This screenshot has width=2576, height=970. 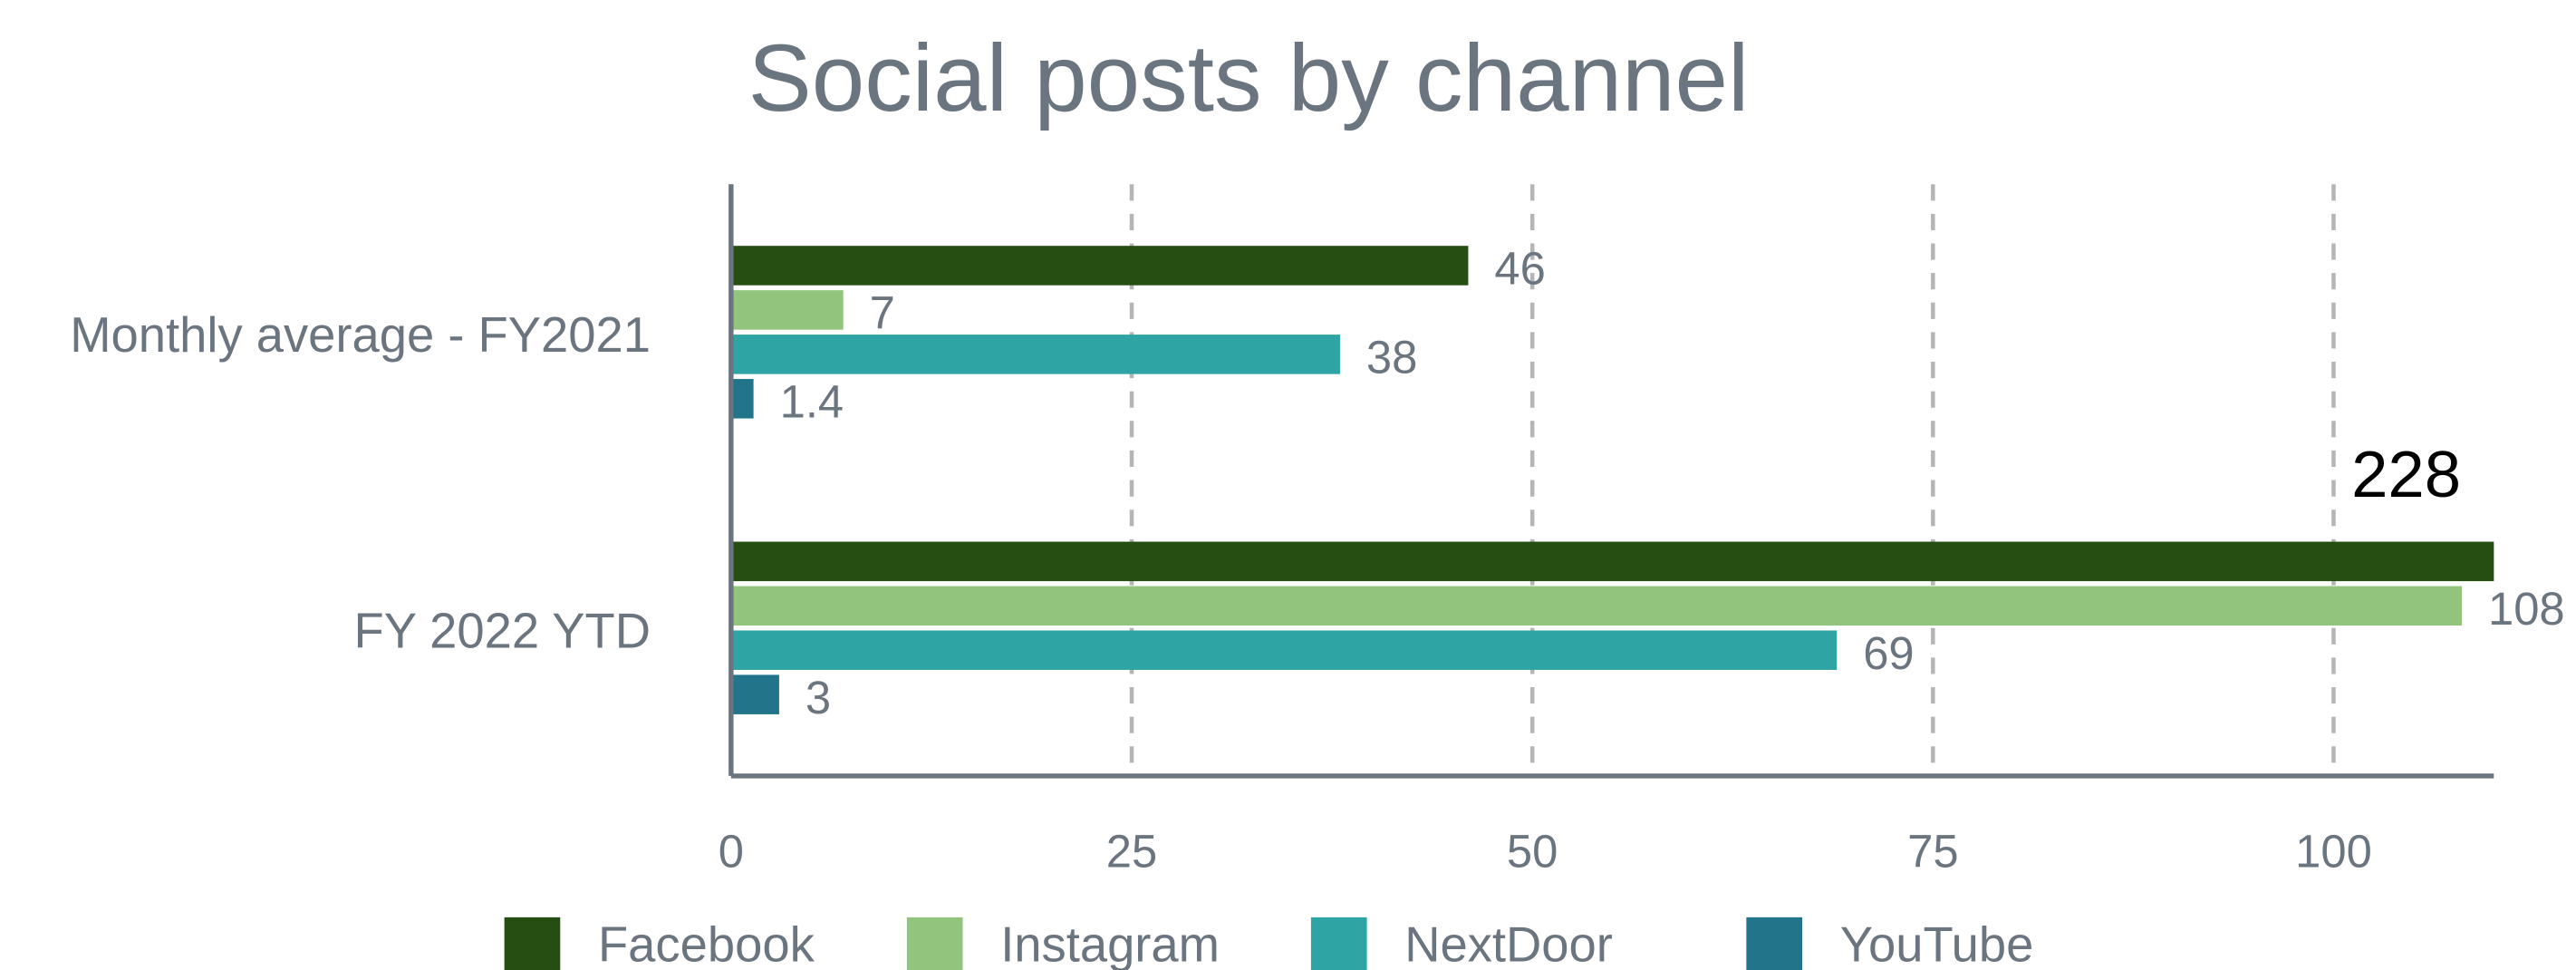 What do you see at coordinates (1508, 944) in the screenshot?
I see `legend-label: NextDoor` at bounding box center [1508, 944].